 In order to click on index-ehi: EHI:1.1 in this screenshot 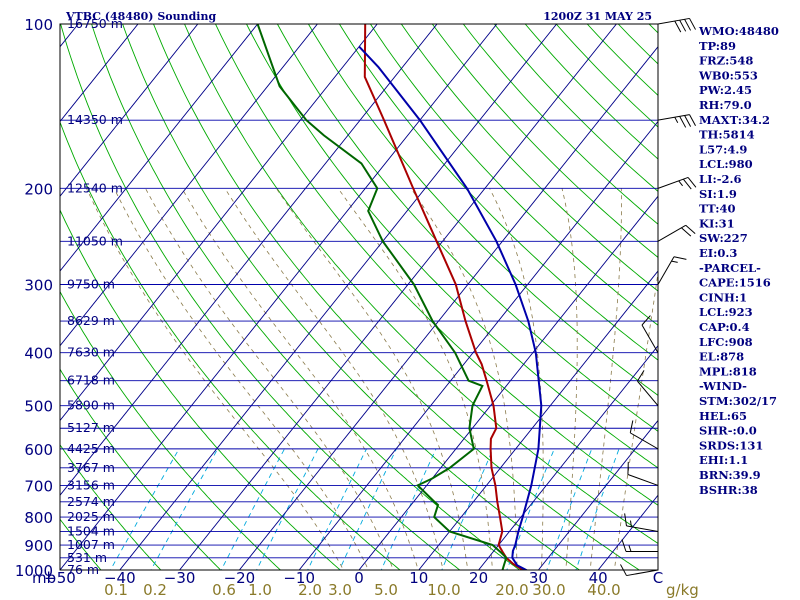, I will do `click(723, 460)`.